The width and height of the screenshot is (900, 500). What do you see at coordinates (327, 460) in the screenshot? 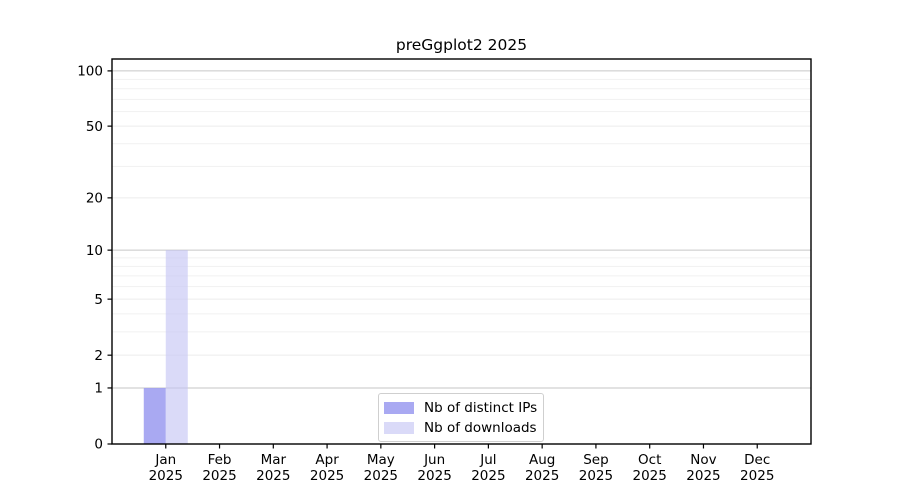
I see `x-tick-label-month-apr: Apr` at bounding box center [327, 460].